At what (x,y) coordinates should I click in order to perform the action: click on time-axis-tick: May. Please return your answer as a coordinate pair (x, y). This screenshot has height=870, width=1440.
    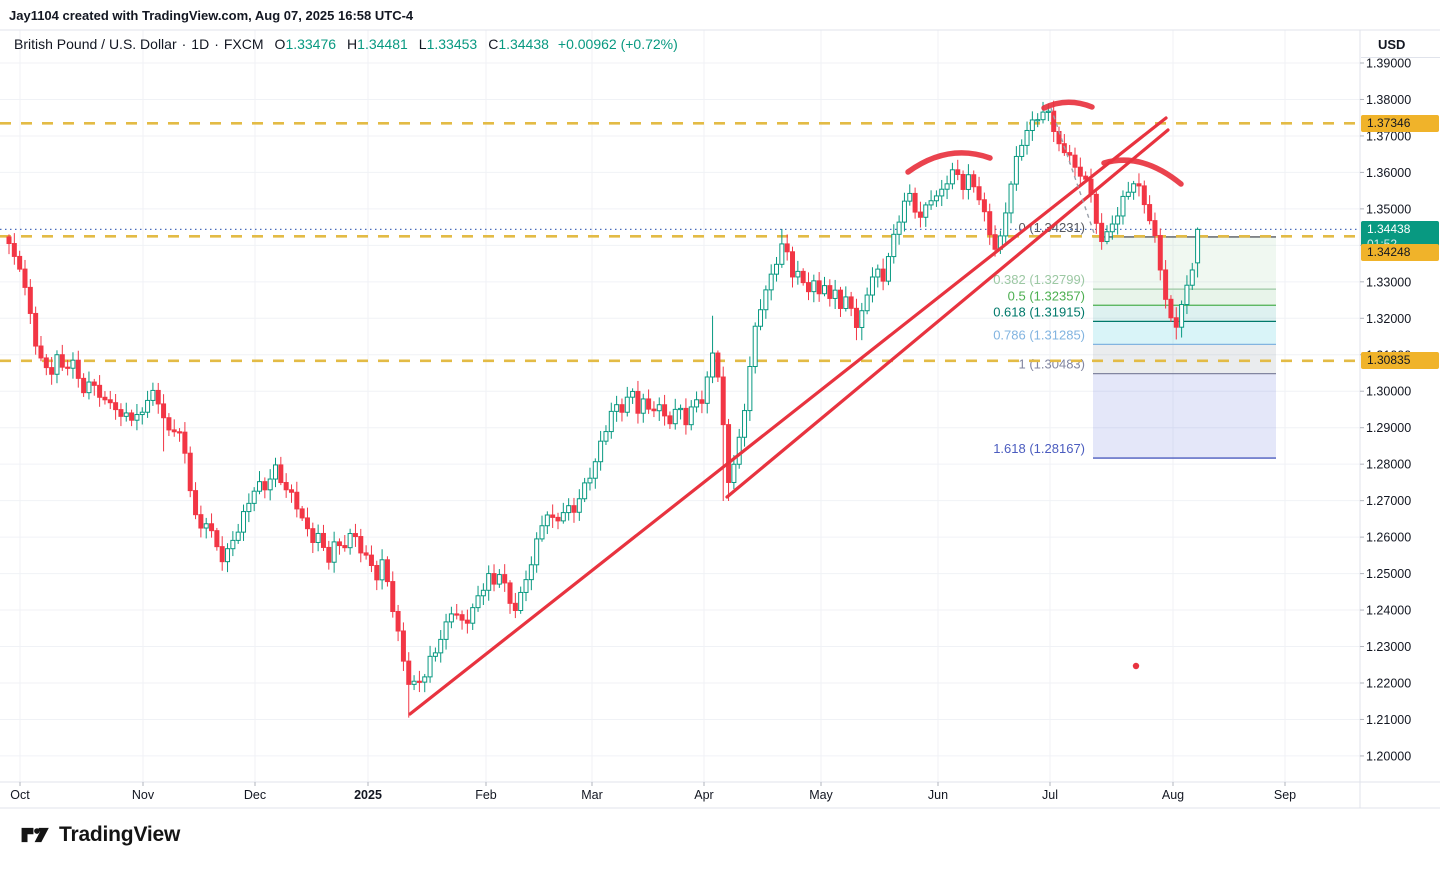
    Looking at the image, I should click on (821, 795).